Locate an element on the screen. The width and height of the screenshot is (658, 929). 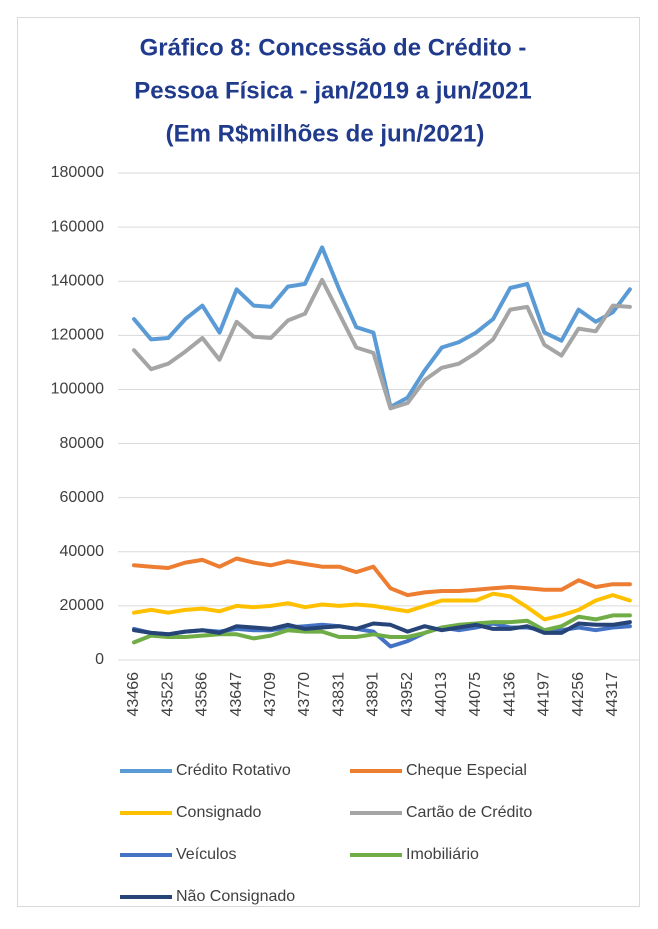
legend-label: Veículos is located at coordinates (206, 854).